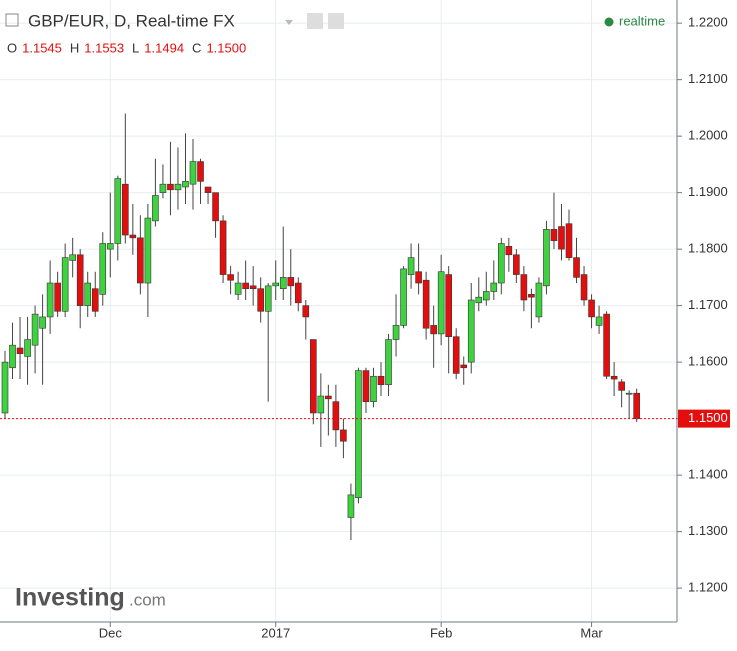  Describe the element at coordinates (708, 78) in the screenshot. I see `y-tick-label: 1.2100` at that location.